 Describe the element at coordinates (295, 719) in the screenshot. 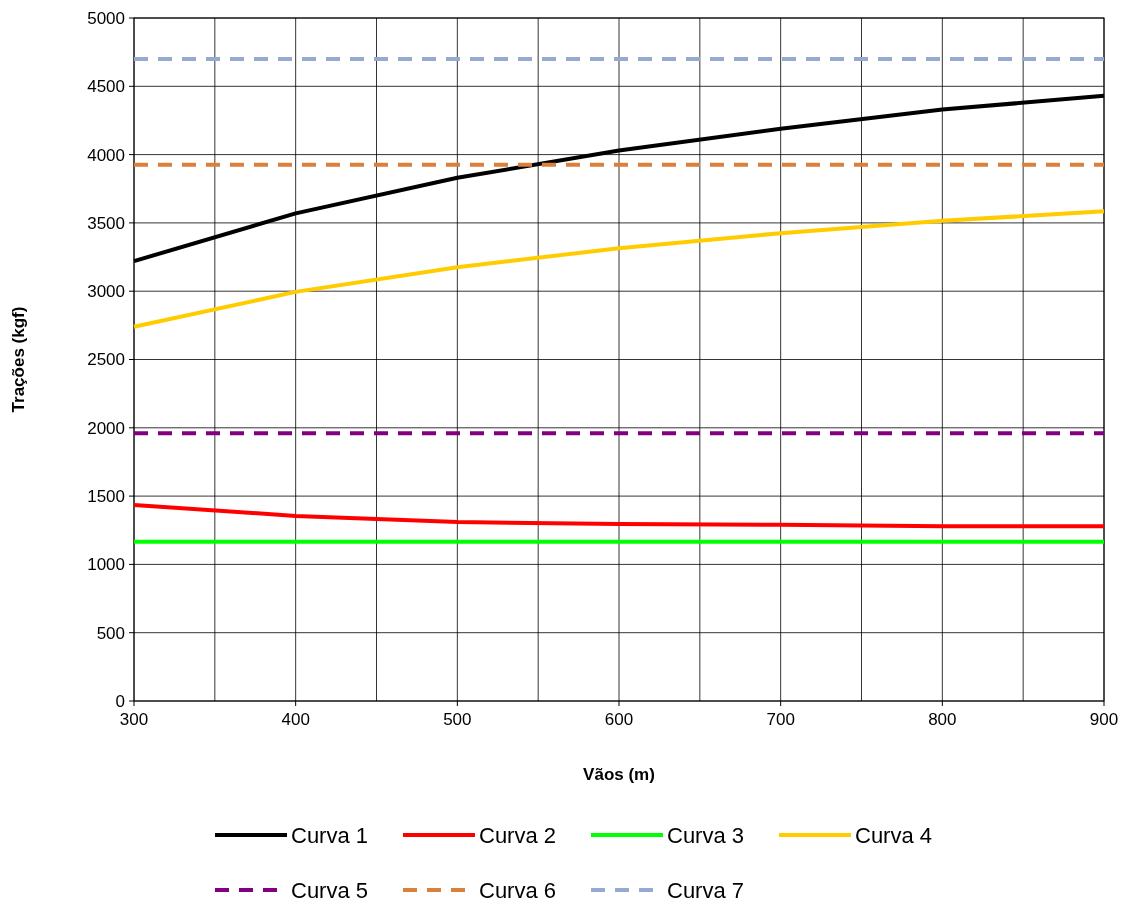

I see `x-tick-label: 400` at that location.